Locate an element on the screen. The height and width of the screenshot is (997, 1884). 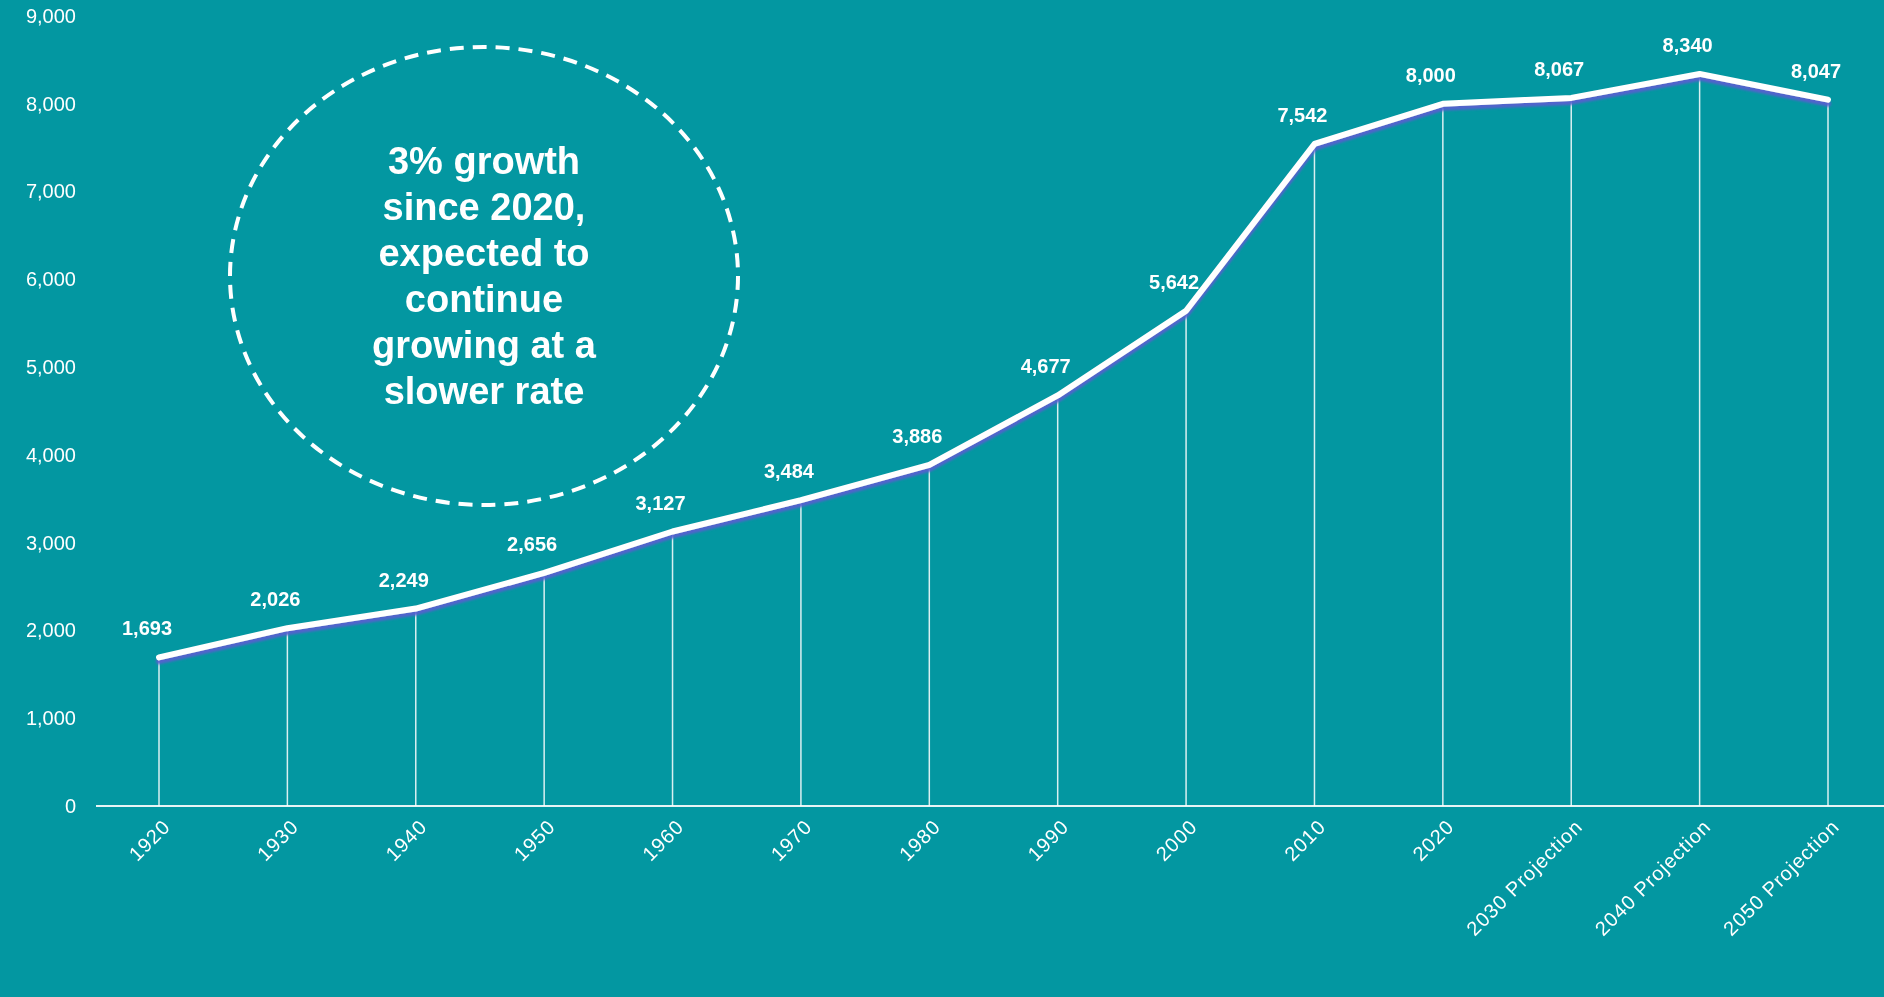
data-label: 2,656 is located at coordinates (532, 543).